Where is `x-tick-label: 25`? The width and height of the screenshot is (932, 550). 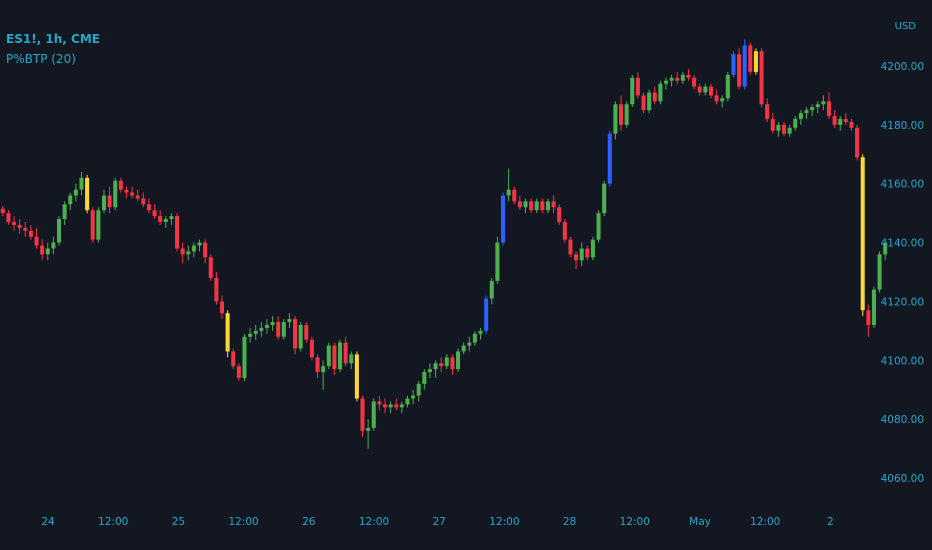 x-tick-label: 25 is located at coordinates (178, 522).